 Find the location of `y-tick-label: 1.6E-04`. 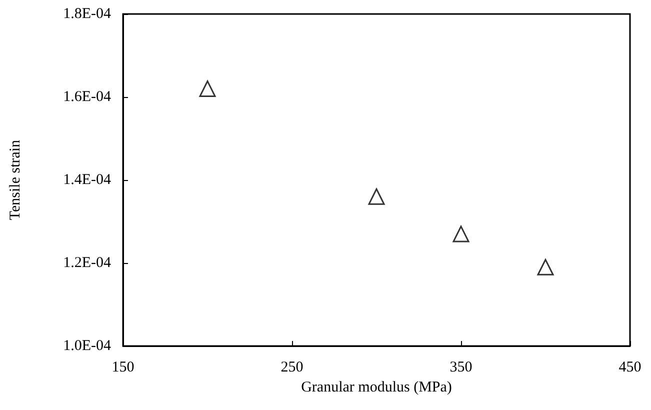

y-tick-label: 1.6E-04 is located at coordinates (87, 97).